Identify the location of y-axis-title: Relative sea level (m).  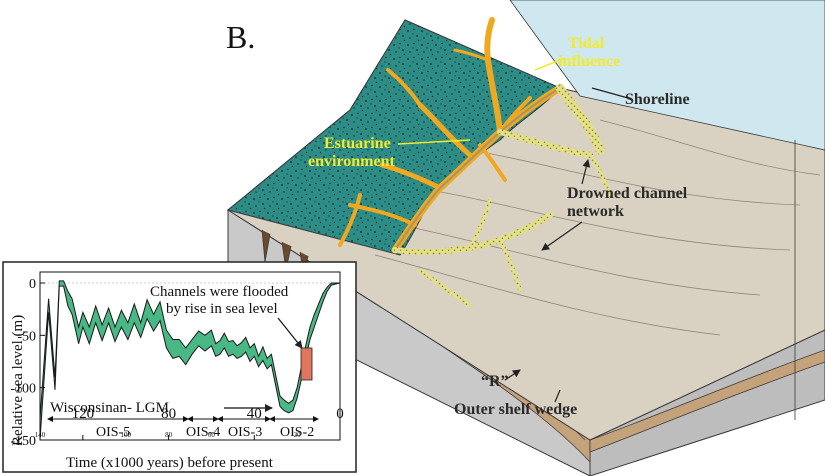
(18, 380).